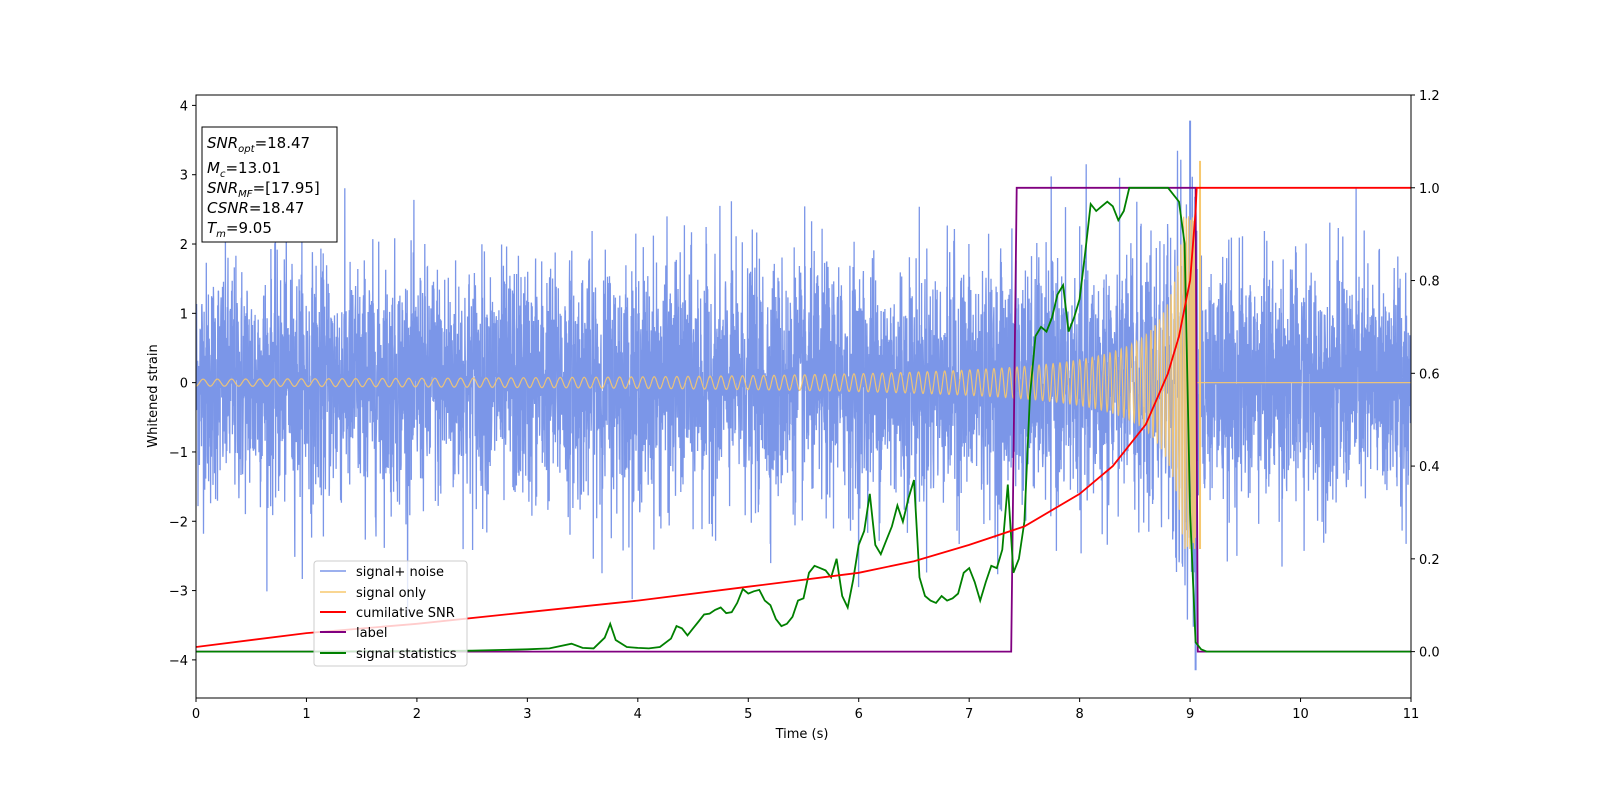 The image size is (1600, 800). I want to click on legend-frame, so click(390, 613).